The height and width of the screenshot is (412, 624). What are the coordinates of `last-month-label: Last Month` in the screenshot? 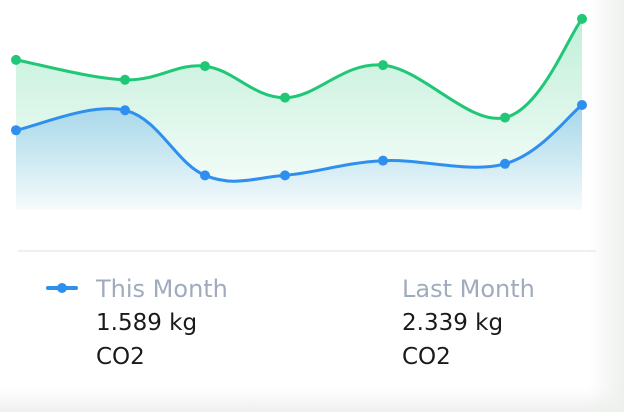 It's located at (468, 289).